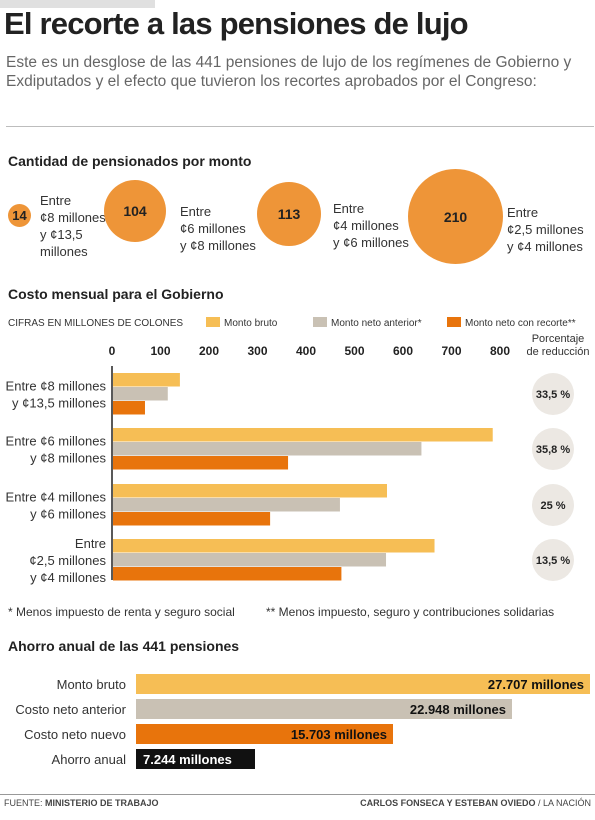  Describe the element at coordinates (535, 684) in the screenshot. I see `savings-bar-value: 27.707 millones` at that location.